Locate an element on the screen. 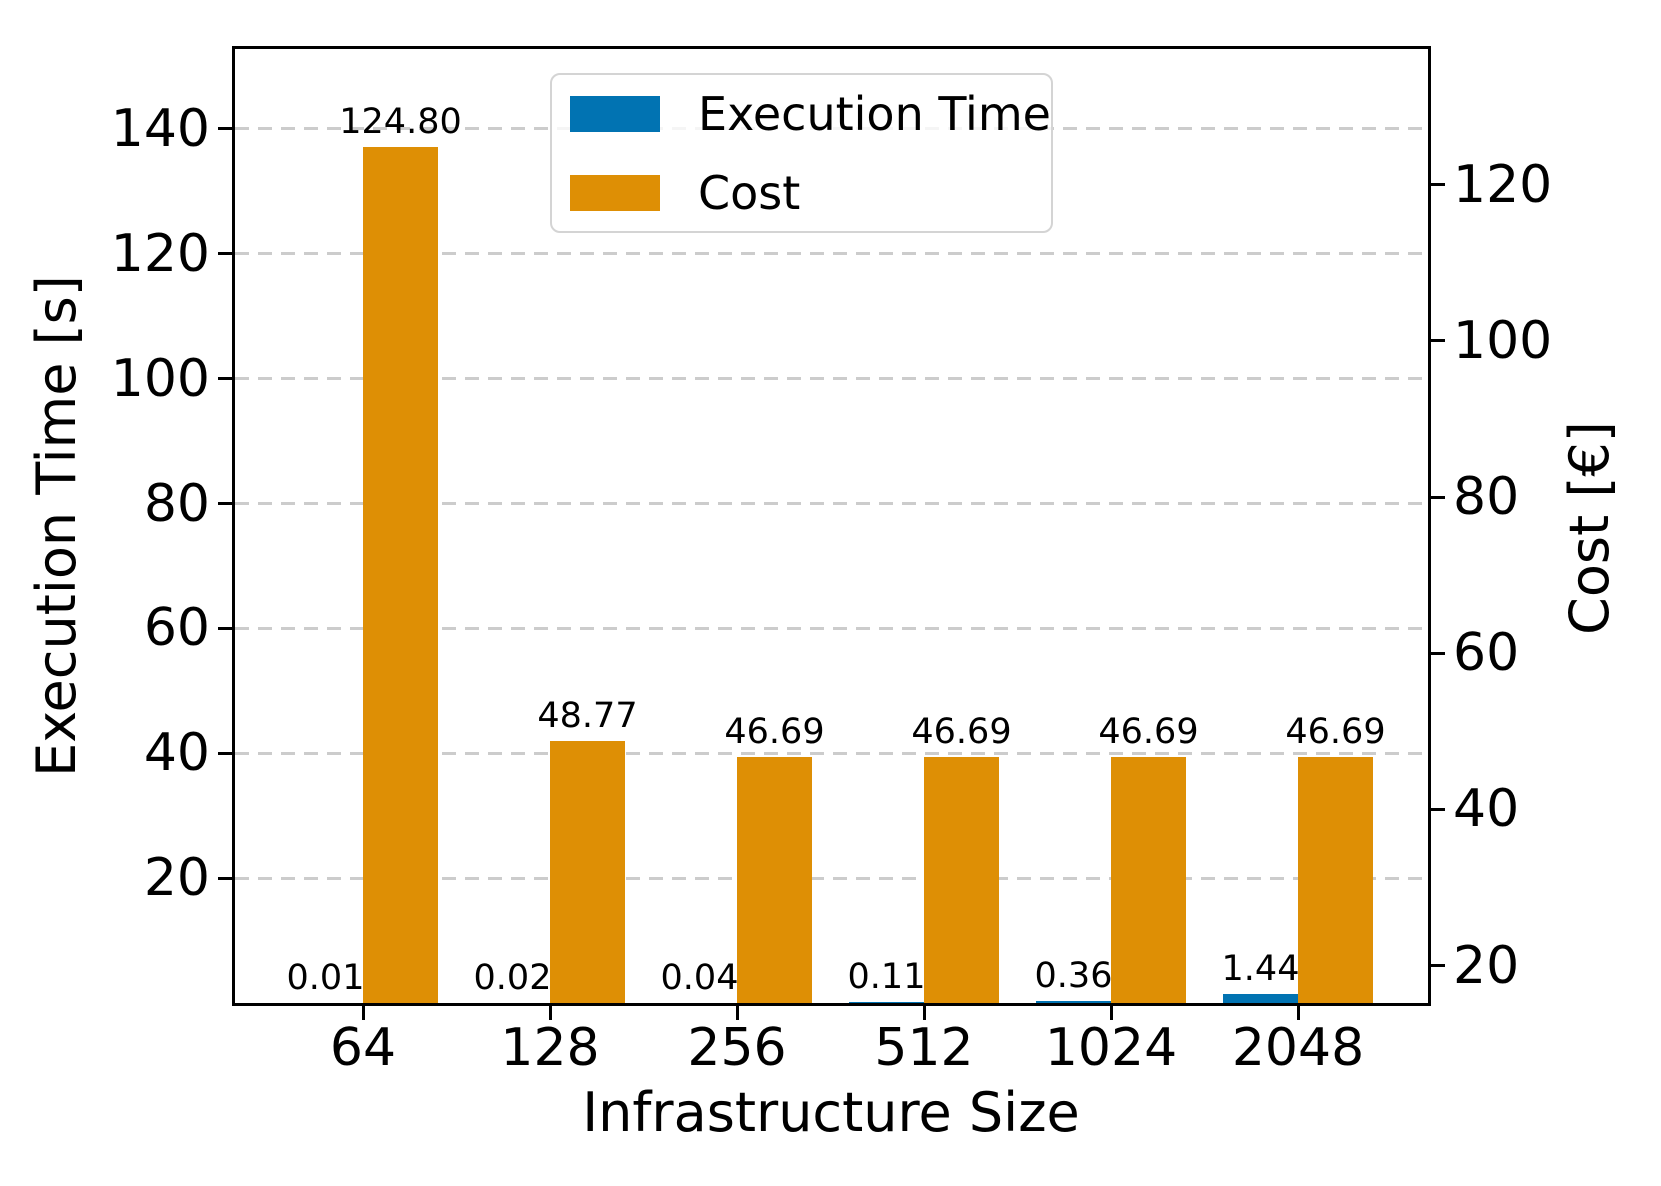 The height and width of the screenshot is (1186, 1661). legend-label-cost: Cost is located at coordinates (749, 192).